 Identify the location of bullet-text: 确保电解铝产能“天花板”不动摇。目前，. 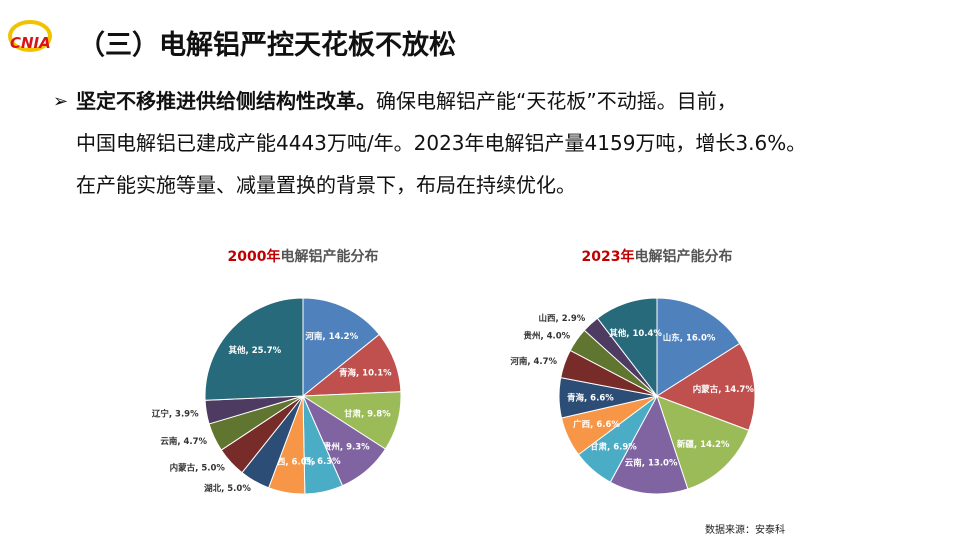
(556, 101).